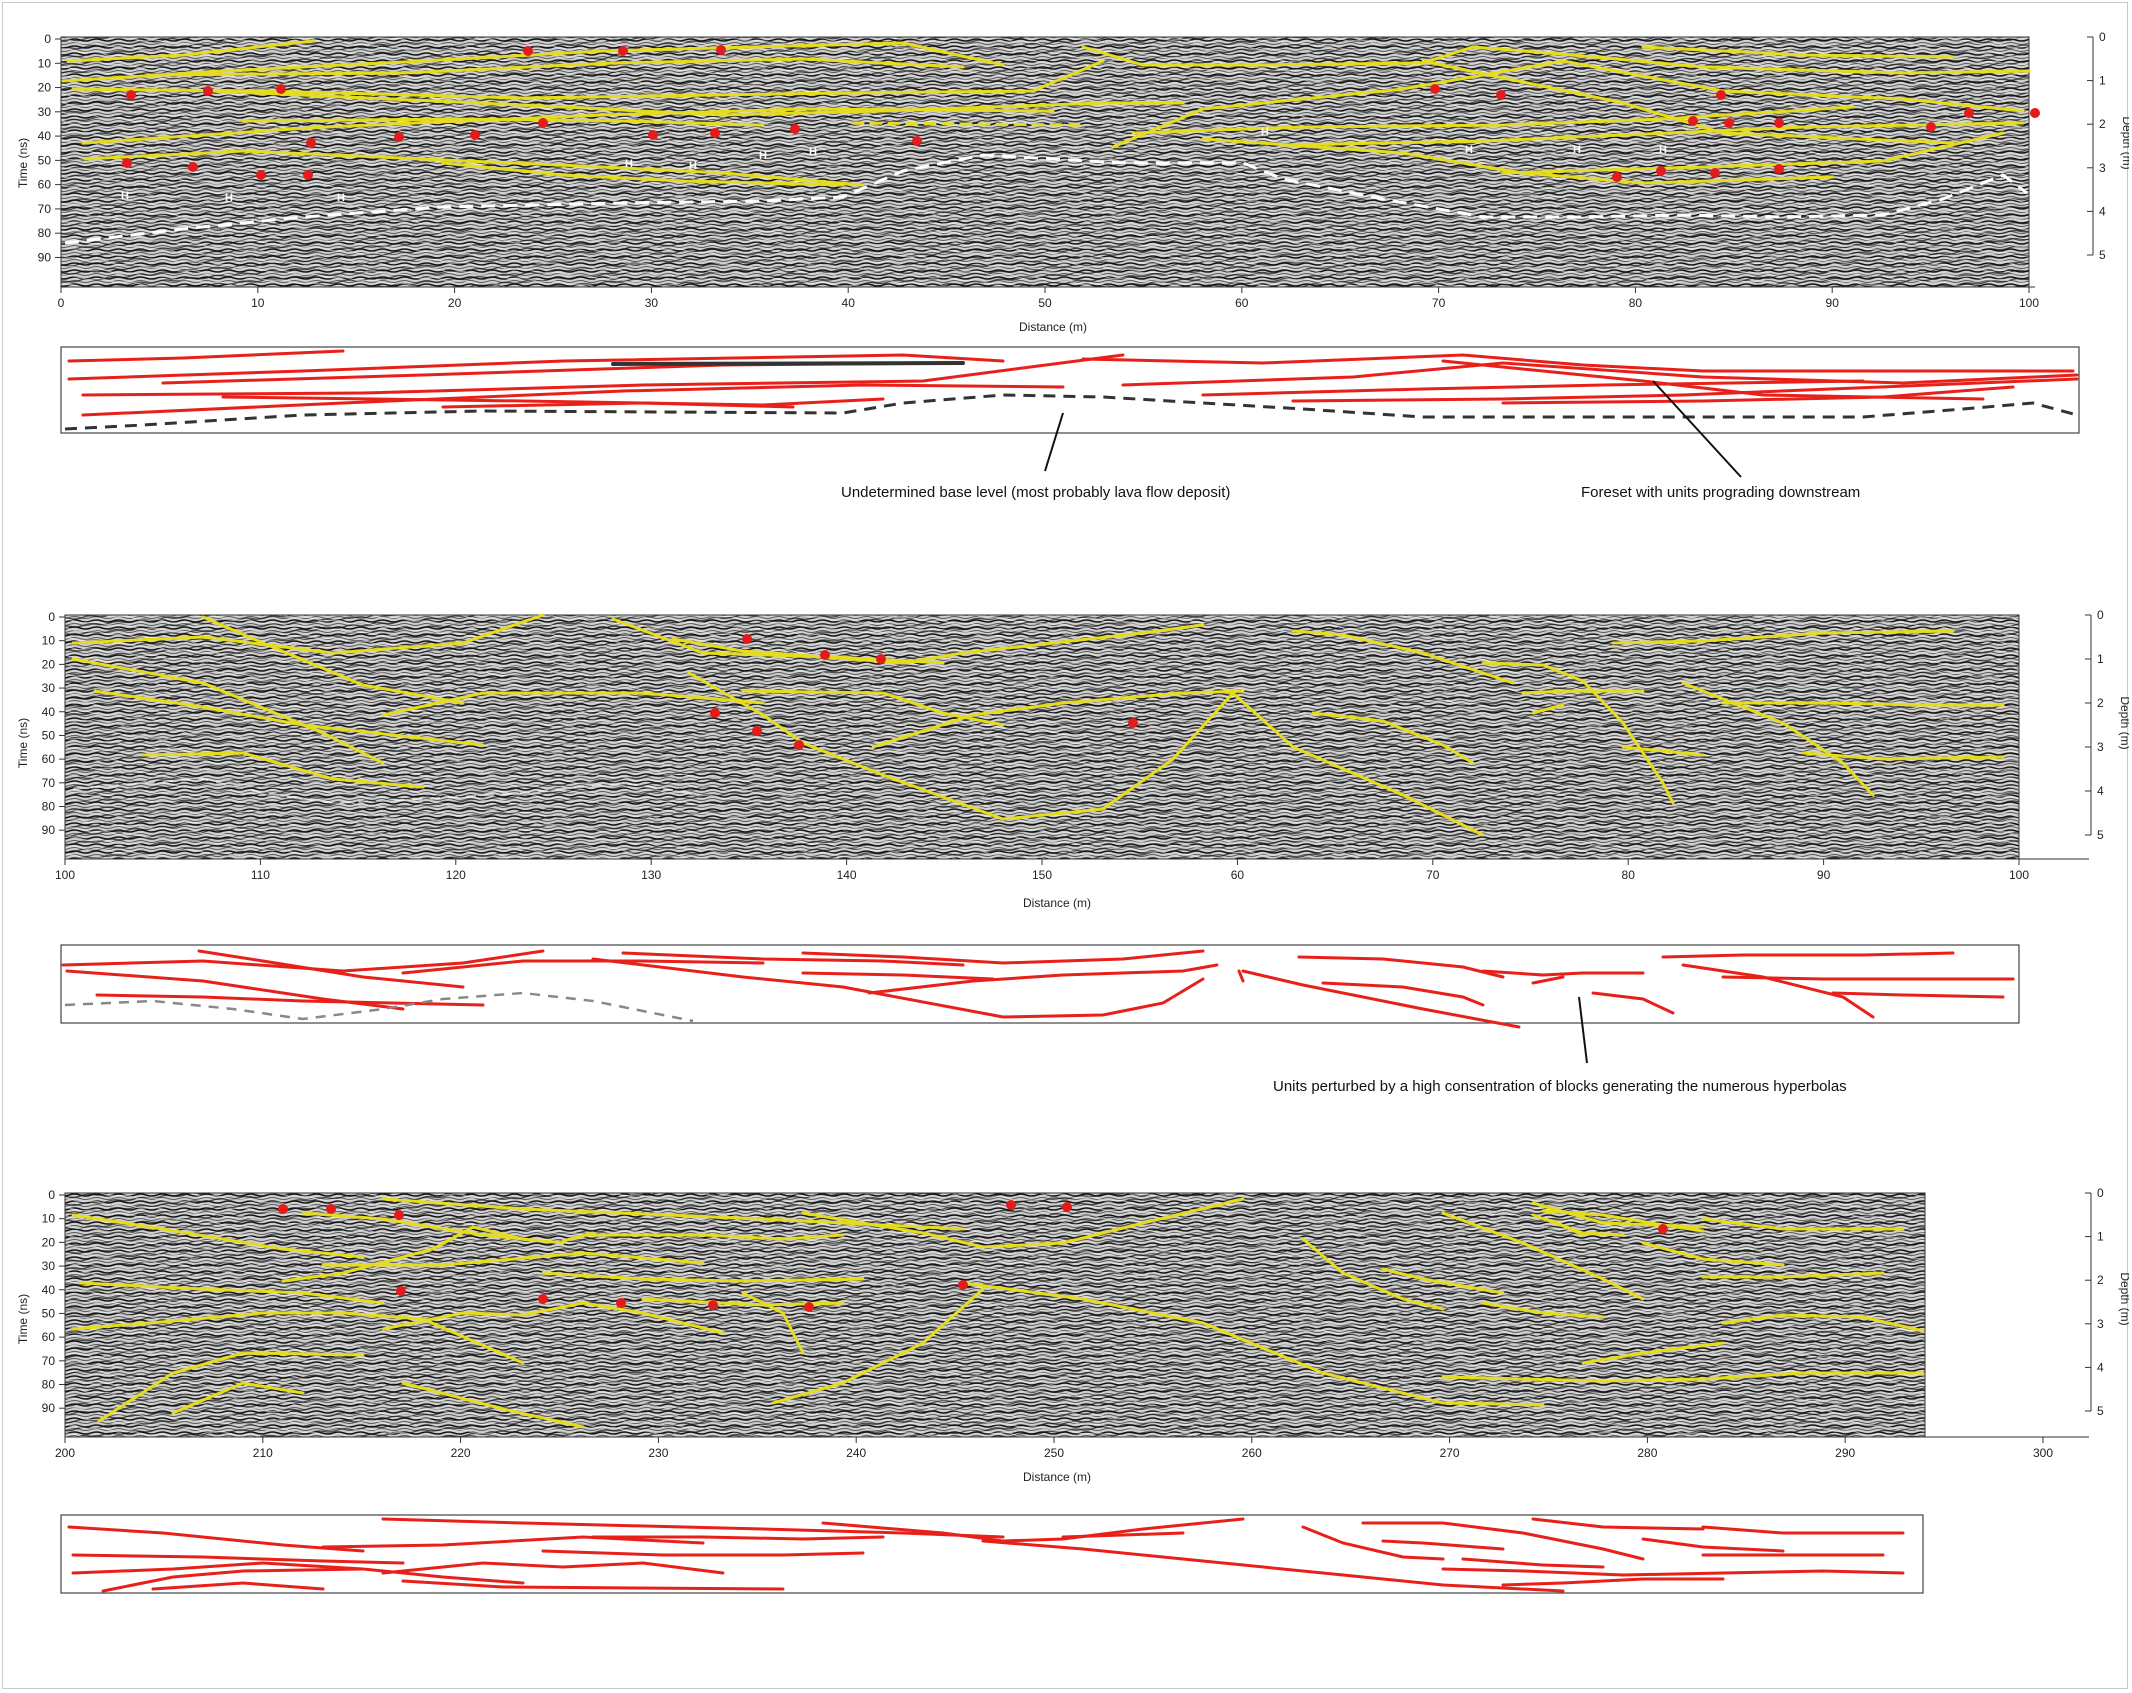  Describe the element at coordinates (1042, 875) in the screenshot. I see `x-tick-label: 150` at that location.